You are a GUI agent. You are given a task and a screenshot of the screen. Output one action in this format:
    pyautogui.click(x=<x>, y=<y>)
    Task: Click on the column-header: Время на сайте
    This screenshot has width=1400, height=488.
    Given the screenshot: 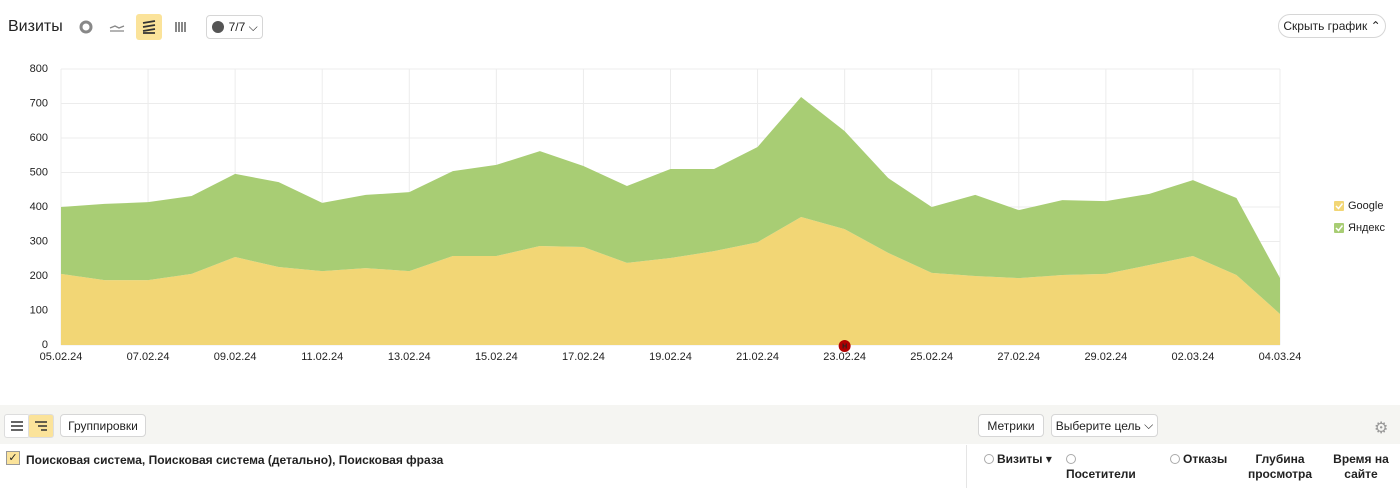 What is the action you would take?
    pyautogui.click(x=1361, y=467)
    